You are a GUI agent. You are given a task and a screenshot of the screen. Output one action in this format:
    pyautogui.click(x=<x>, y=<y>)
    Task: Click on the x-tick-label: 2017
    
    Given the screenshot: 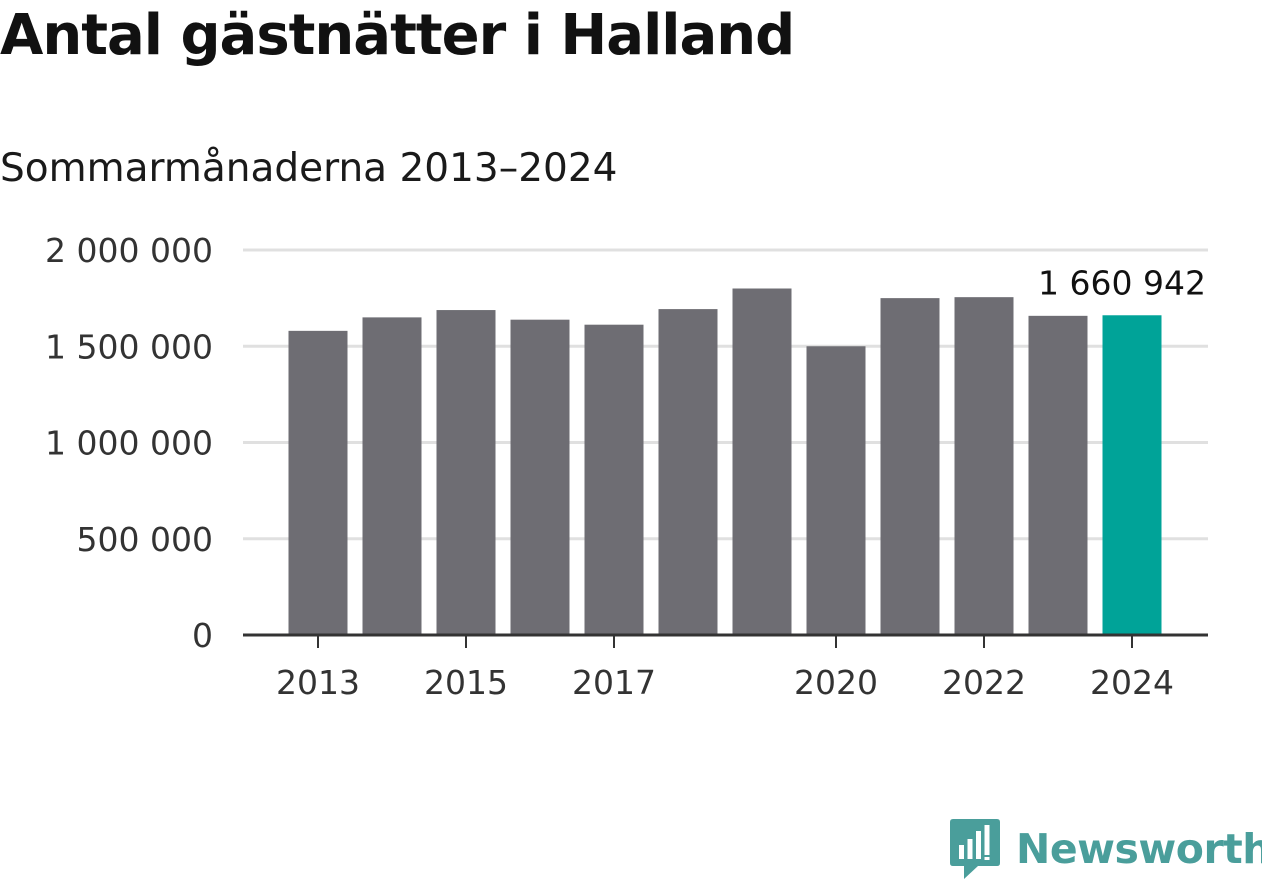 What is the action you would take?
    pyautogui.click(x=614, y=682)
    